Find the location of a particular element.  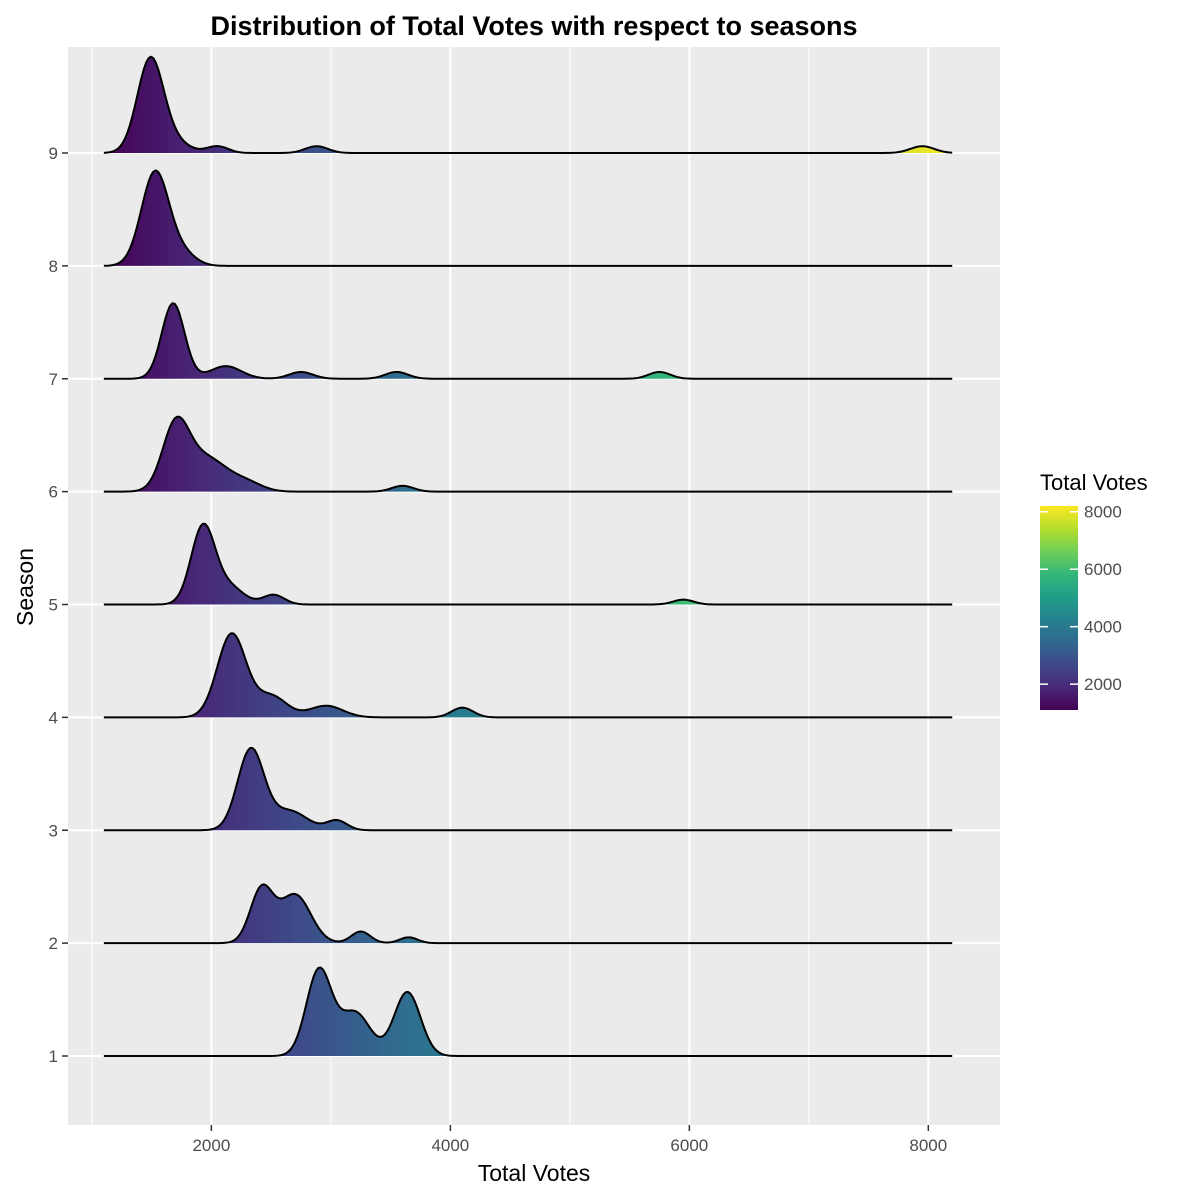

ridge-season-6-line is located at coordinates (528, 454).